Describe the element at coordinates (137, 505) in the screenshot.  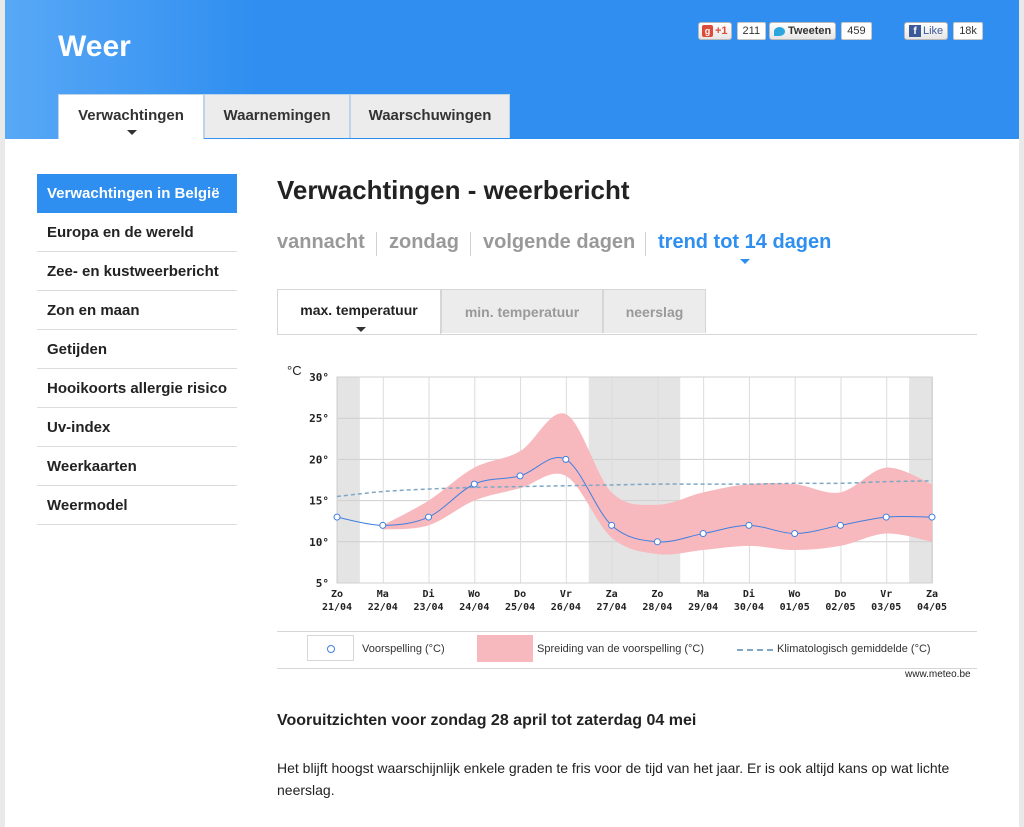
I see `sidebar-item-weermodel: Weermodel` at that location.